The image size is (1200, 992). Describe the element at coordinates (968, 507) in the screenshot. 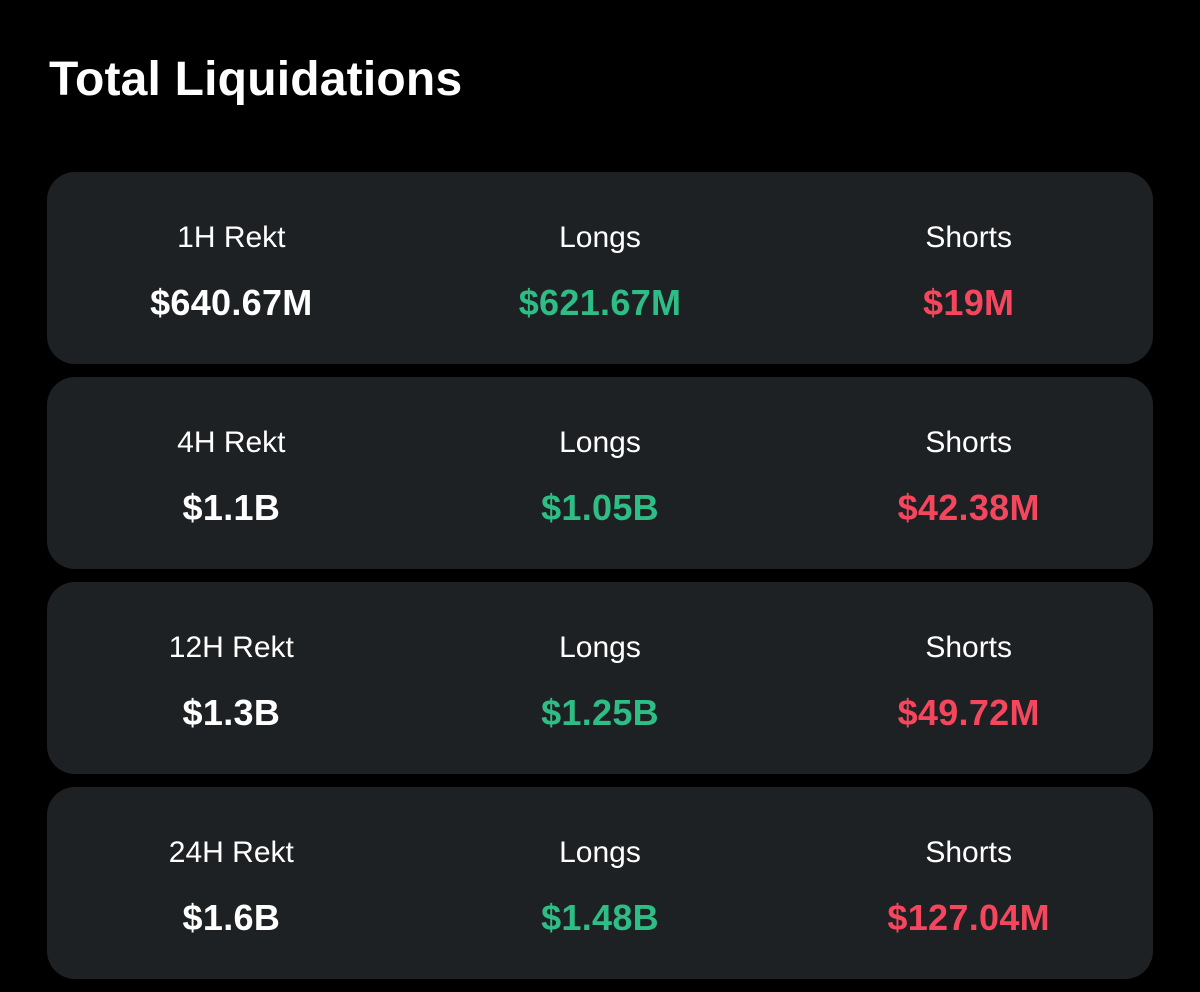

I see `shorts-value: $42.38M` at that location.